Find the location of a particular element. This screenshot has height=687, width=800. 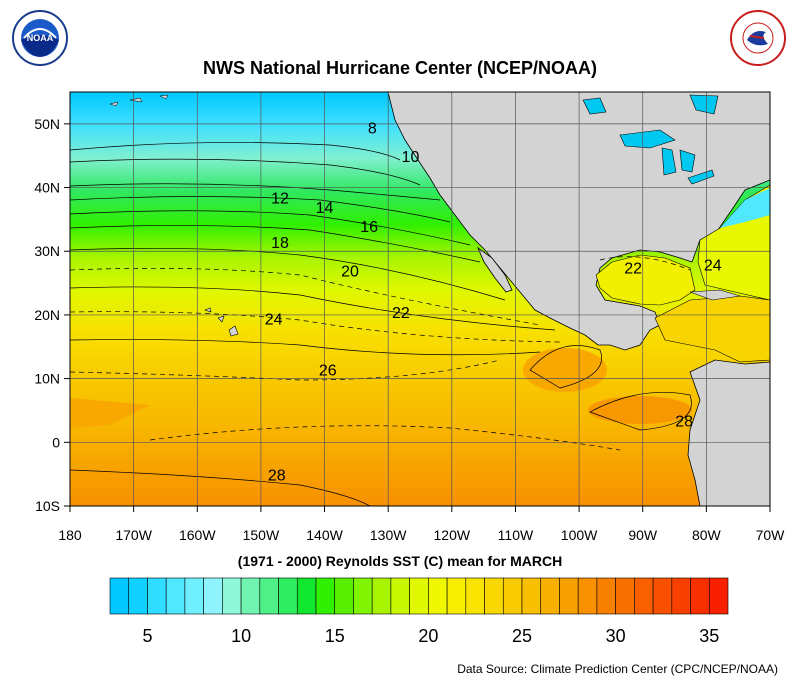

colorbar: 5 10 15 20 25 30 35 is located at coordinates (419, 611).